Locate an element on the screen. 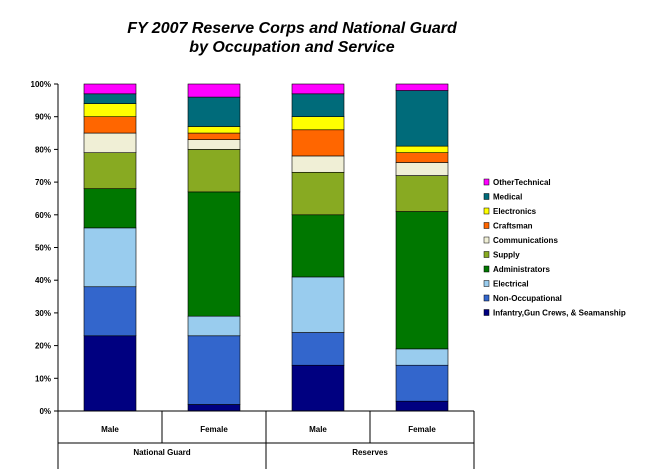 The height and width of the screenshot is (469, 657). legend-entry: Administrators is located at coordinates (521, 269).